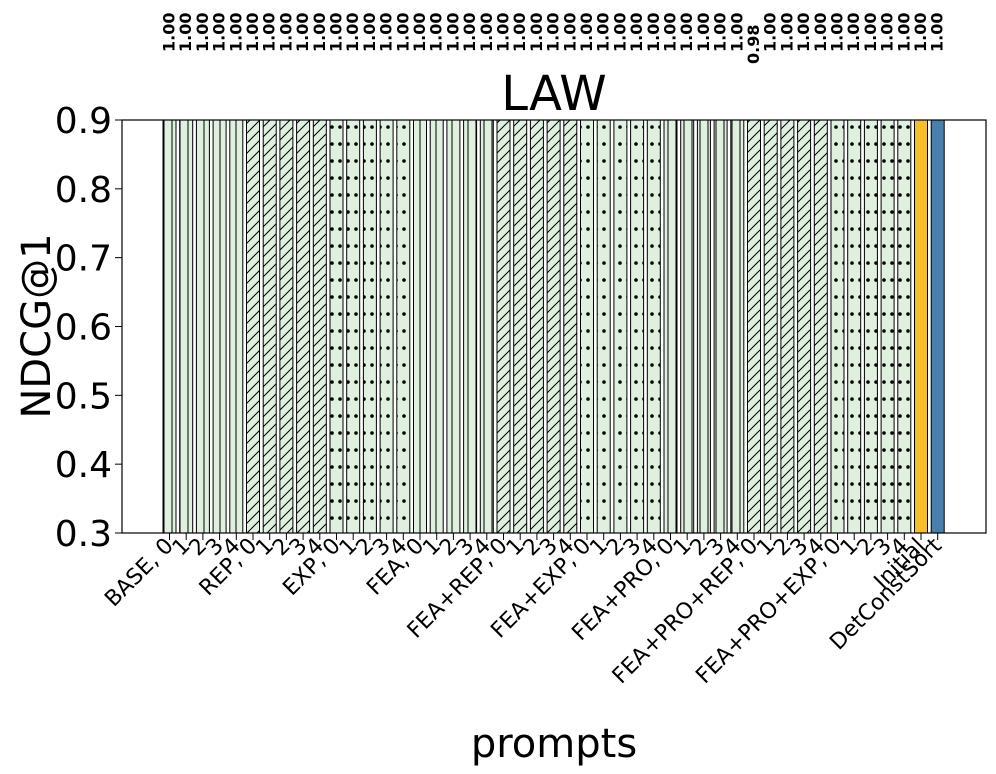  I want to click on y-axis: 0.3 0.4 0.5 0.6 0.7 0.8 0.9, so click(88, 328).